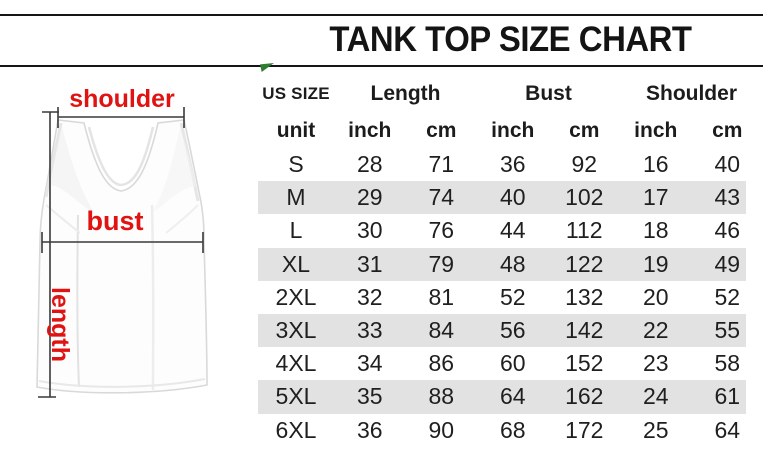 This screenshot has height=465, width=772. What do you see at coordinates (512, 429) in the screenshot?
I see `value-cell: 68` at bounding box center [512, 429].